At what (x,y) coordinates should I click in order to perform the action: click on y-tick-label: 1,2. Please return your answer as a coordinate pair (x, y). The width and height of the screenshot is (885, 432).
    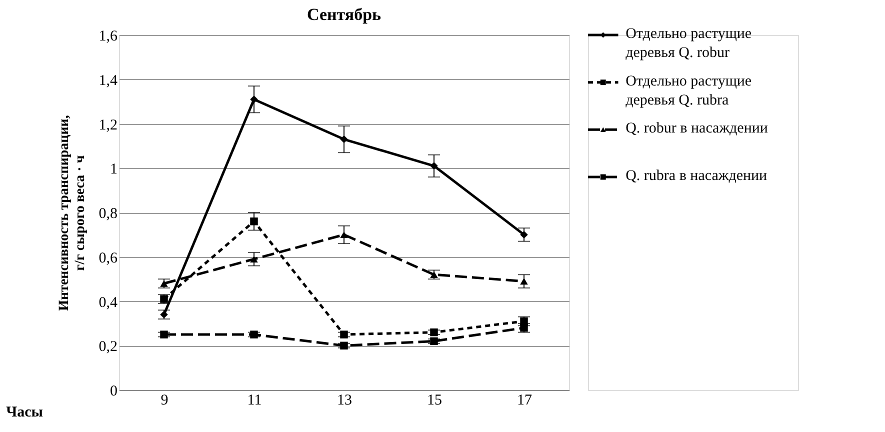
    Looking at the image, I should click on (108, 125).